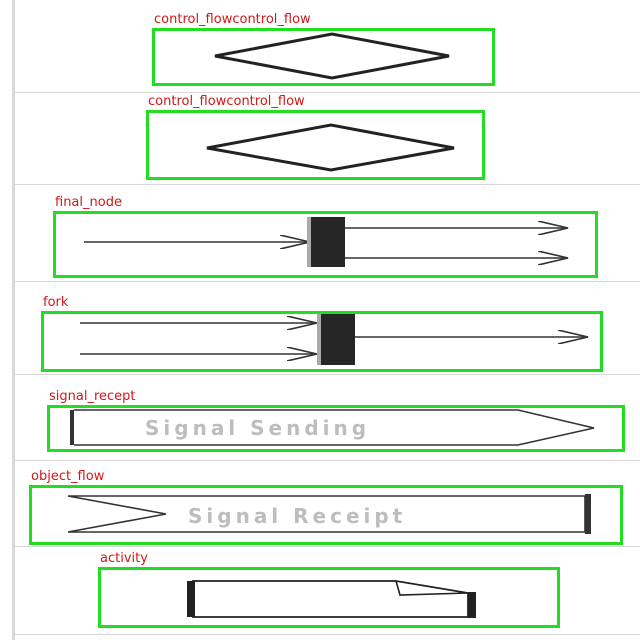 Image resolution: width=640 pixels, height=640 pixels. Describe the element at coordinates (297, 516) in the screenshot. I see `signal-receipt-text: Signal Receipt` at that location.